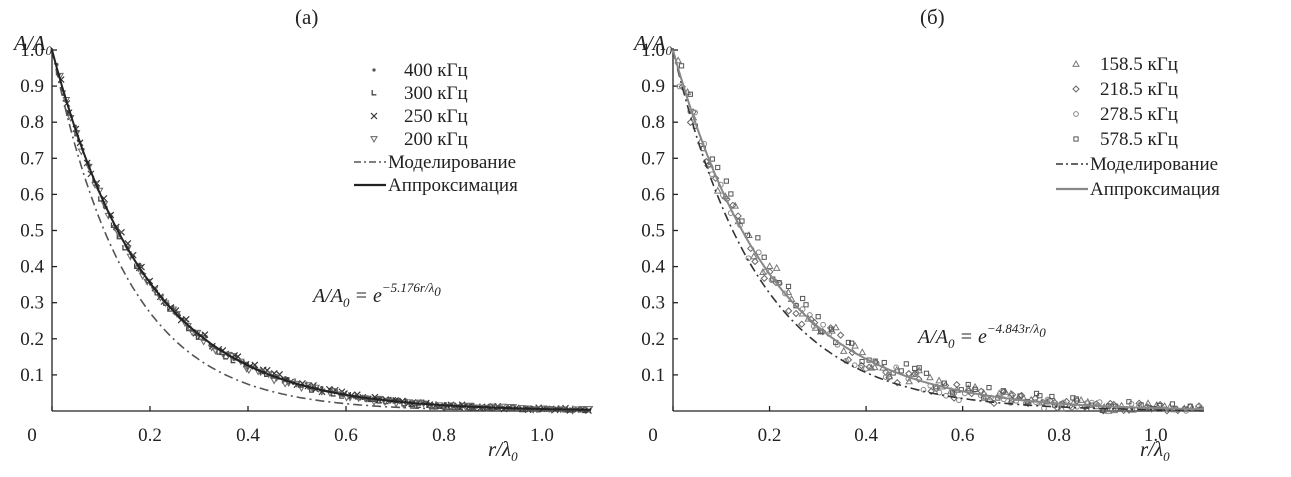 The width and height of the screenshot is (1291, 477). Describe the element at coordinates (32, 86) in the screenshot. I see `y-tick-label: 0.9` at that location.